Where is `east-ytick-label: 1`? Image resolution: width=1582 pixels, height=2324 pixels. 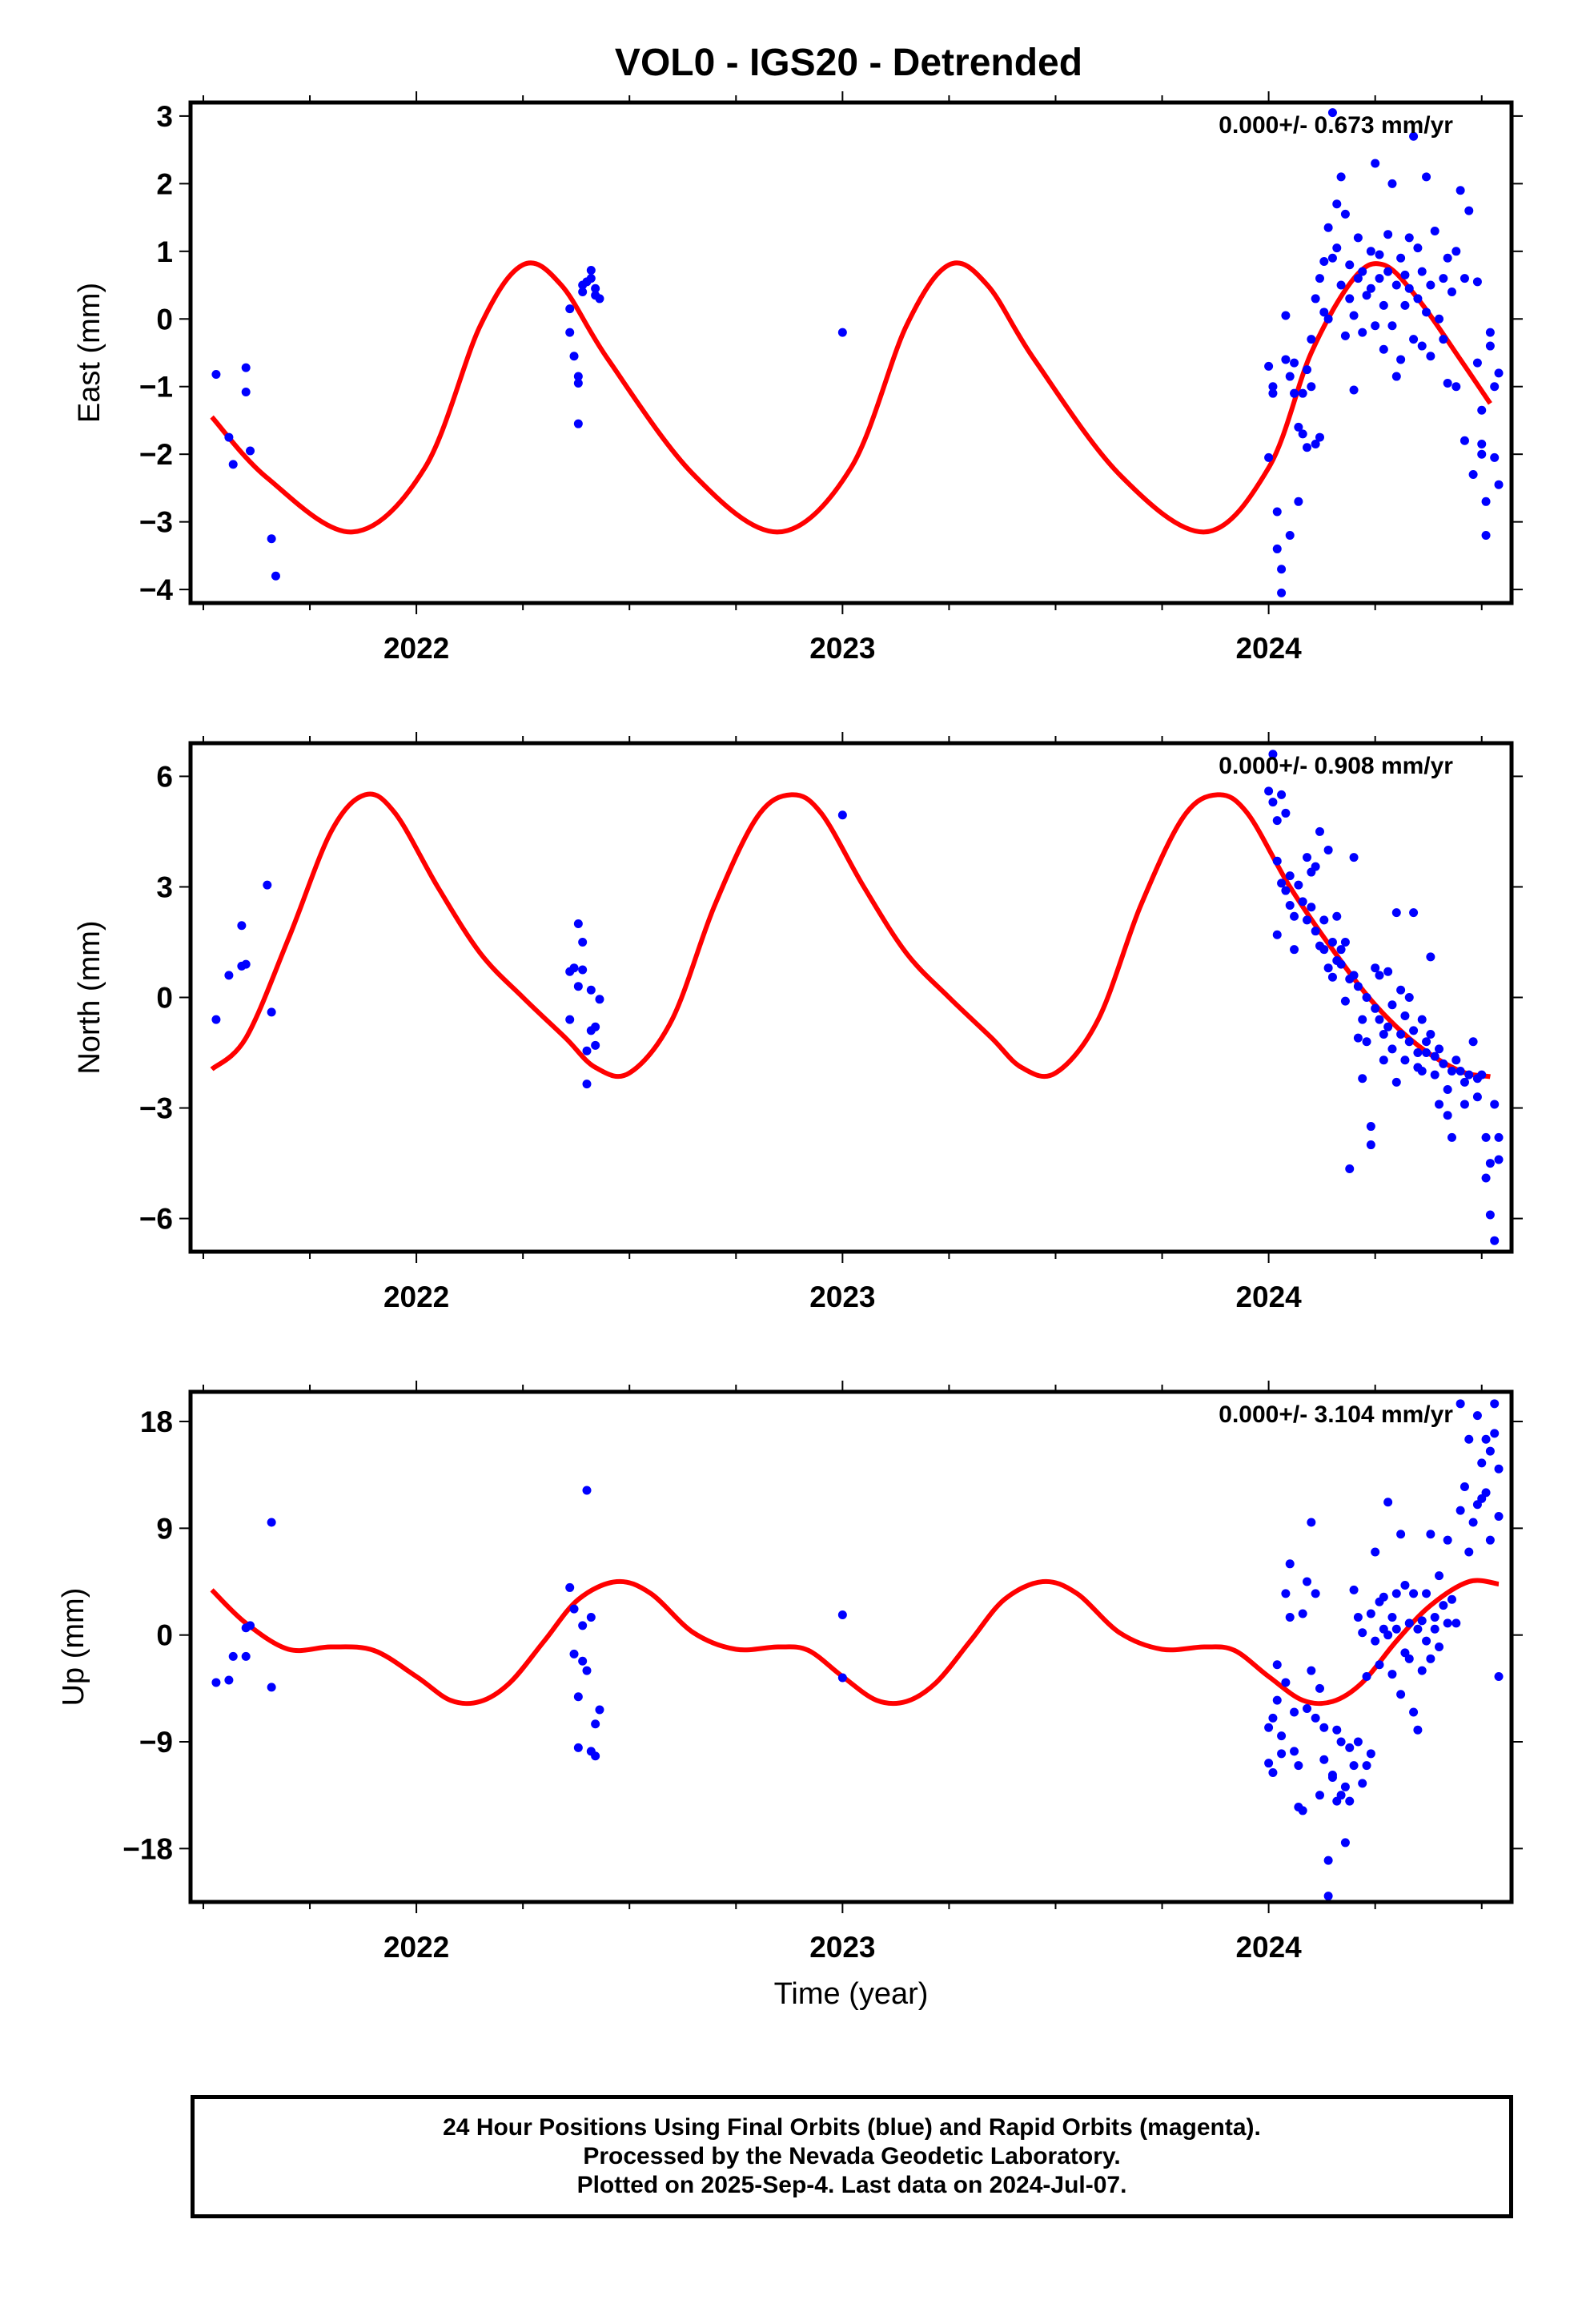
east-ytick-label: 1 is located at coordinates (164, 252).